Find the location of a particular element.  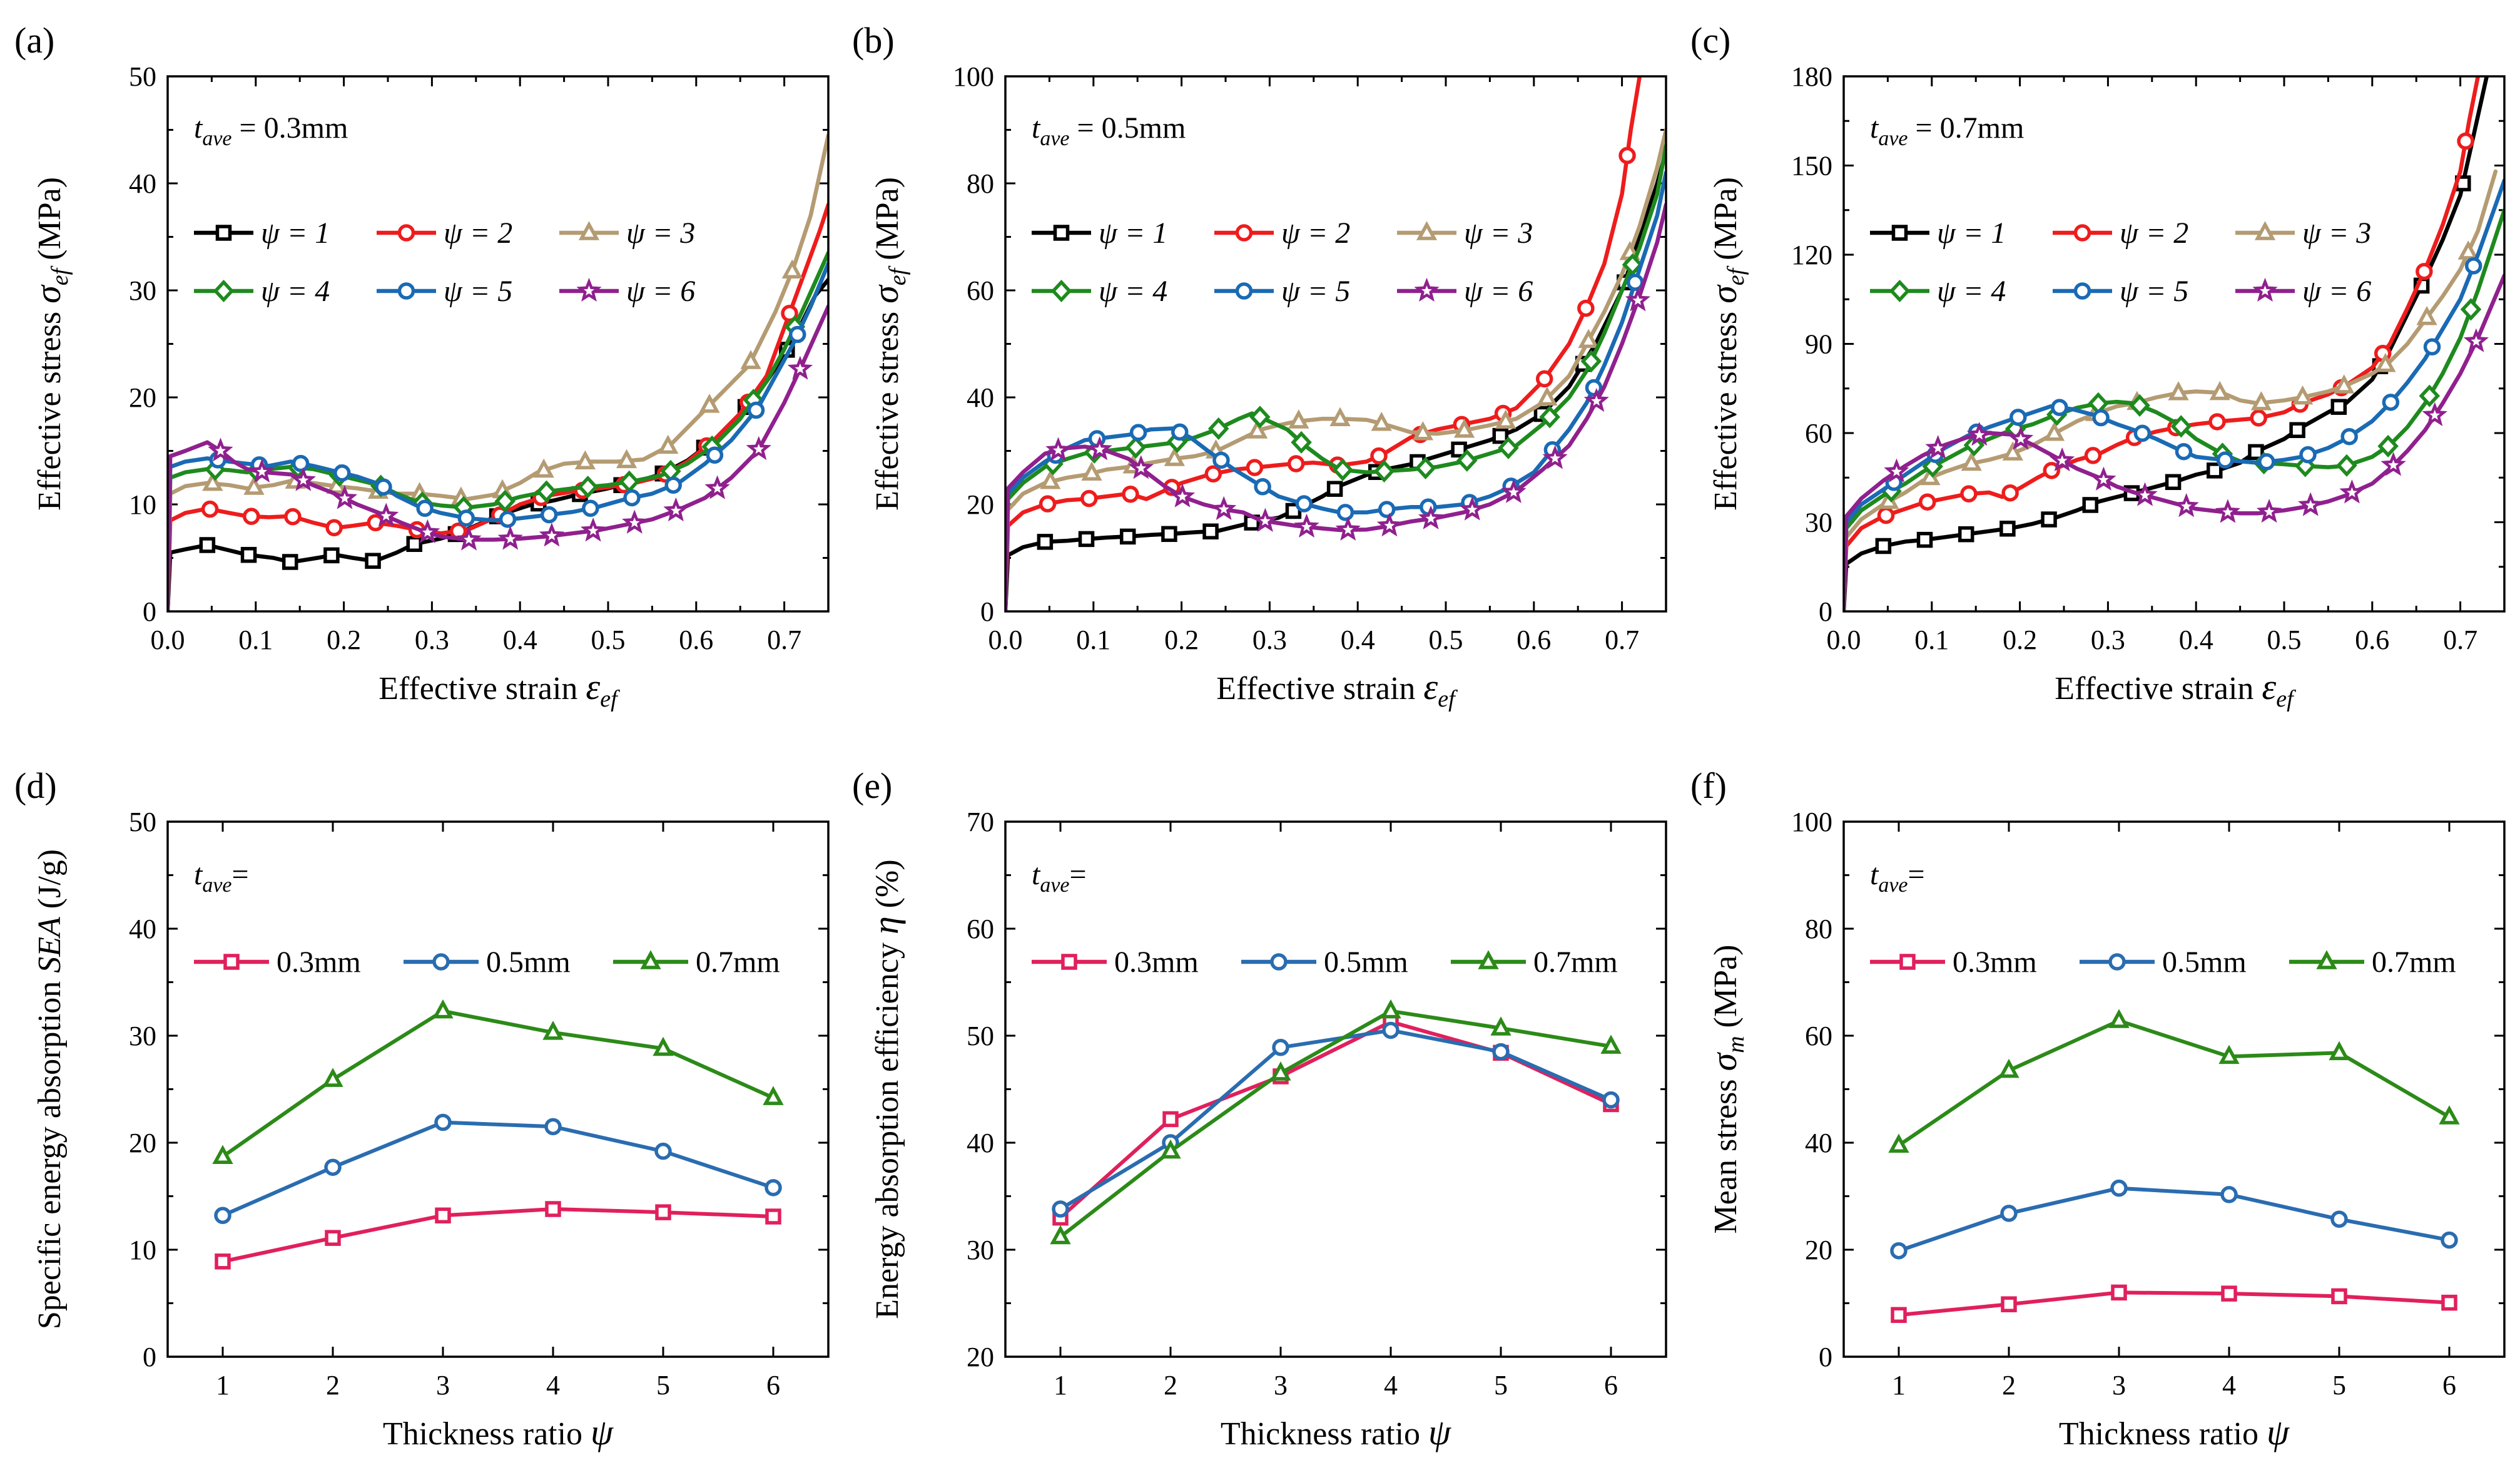

y-tick-label: 30 is located at coordinates (981, 1250).